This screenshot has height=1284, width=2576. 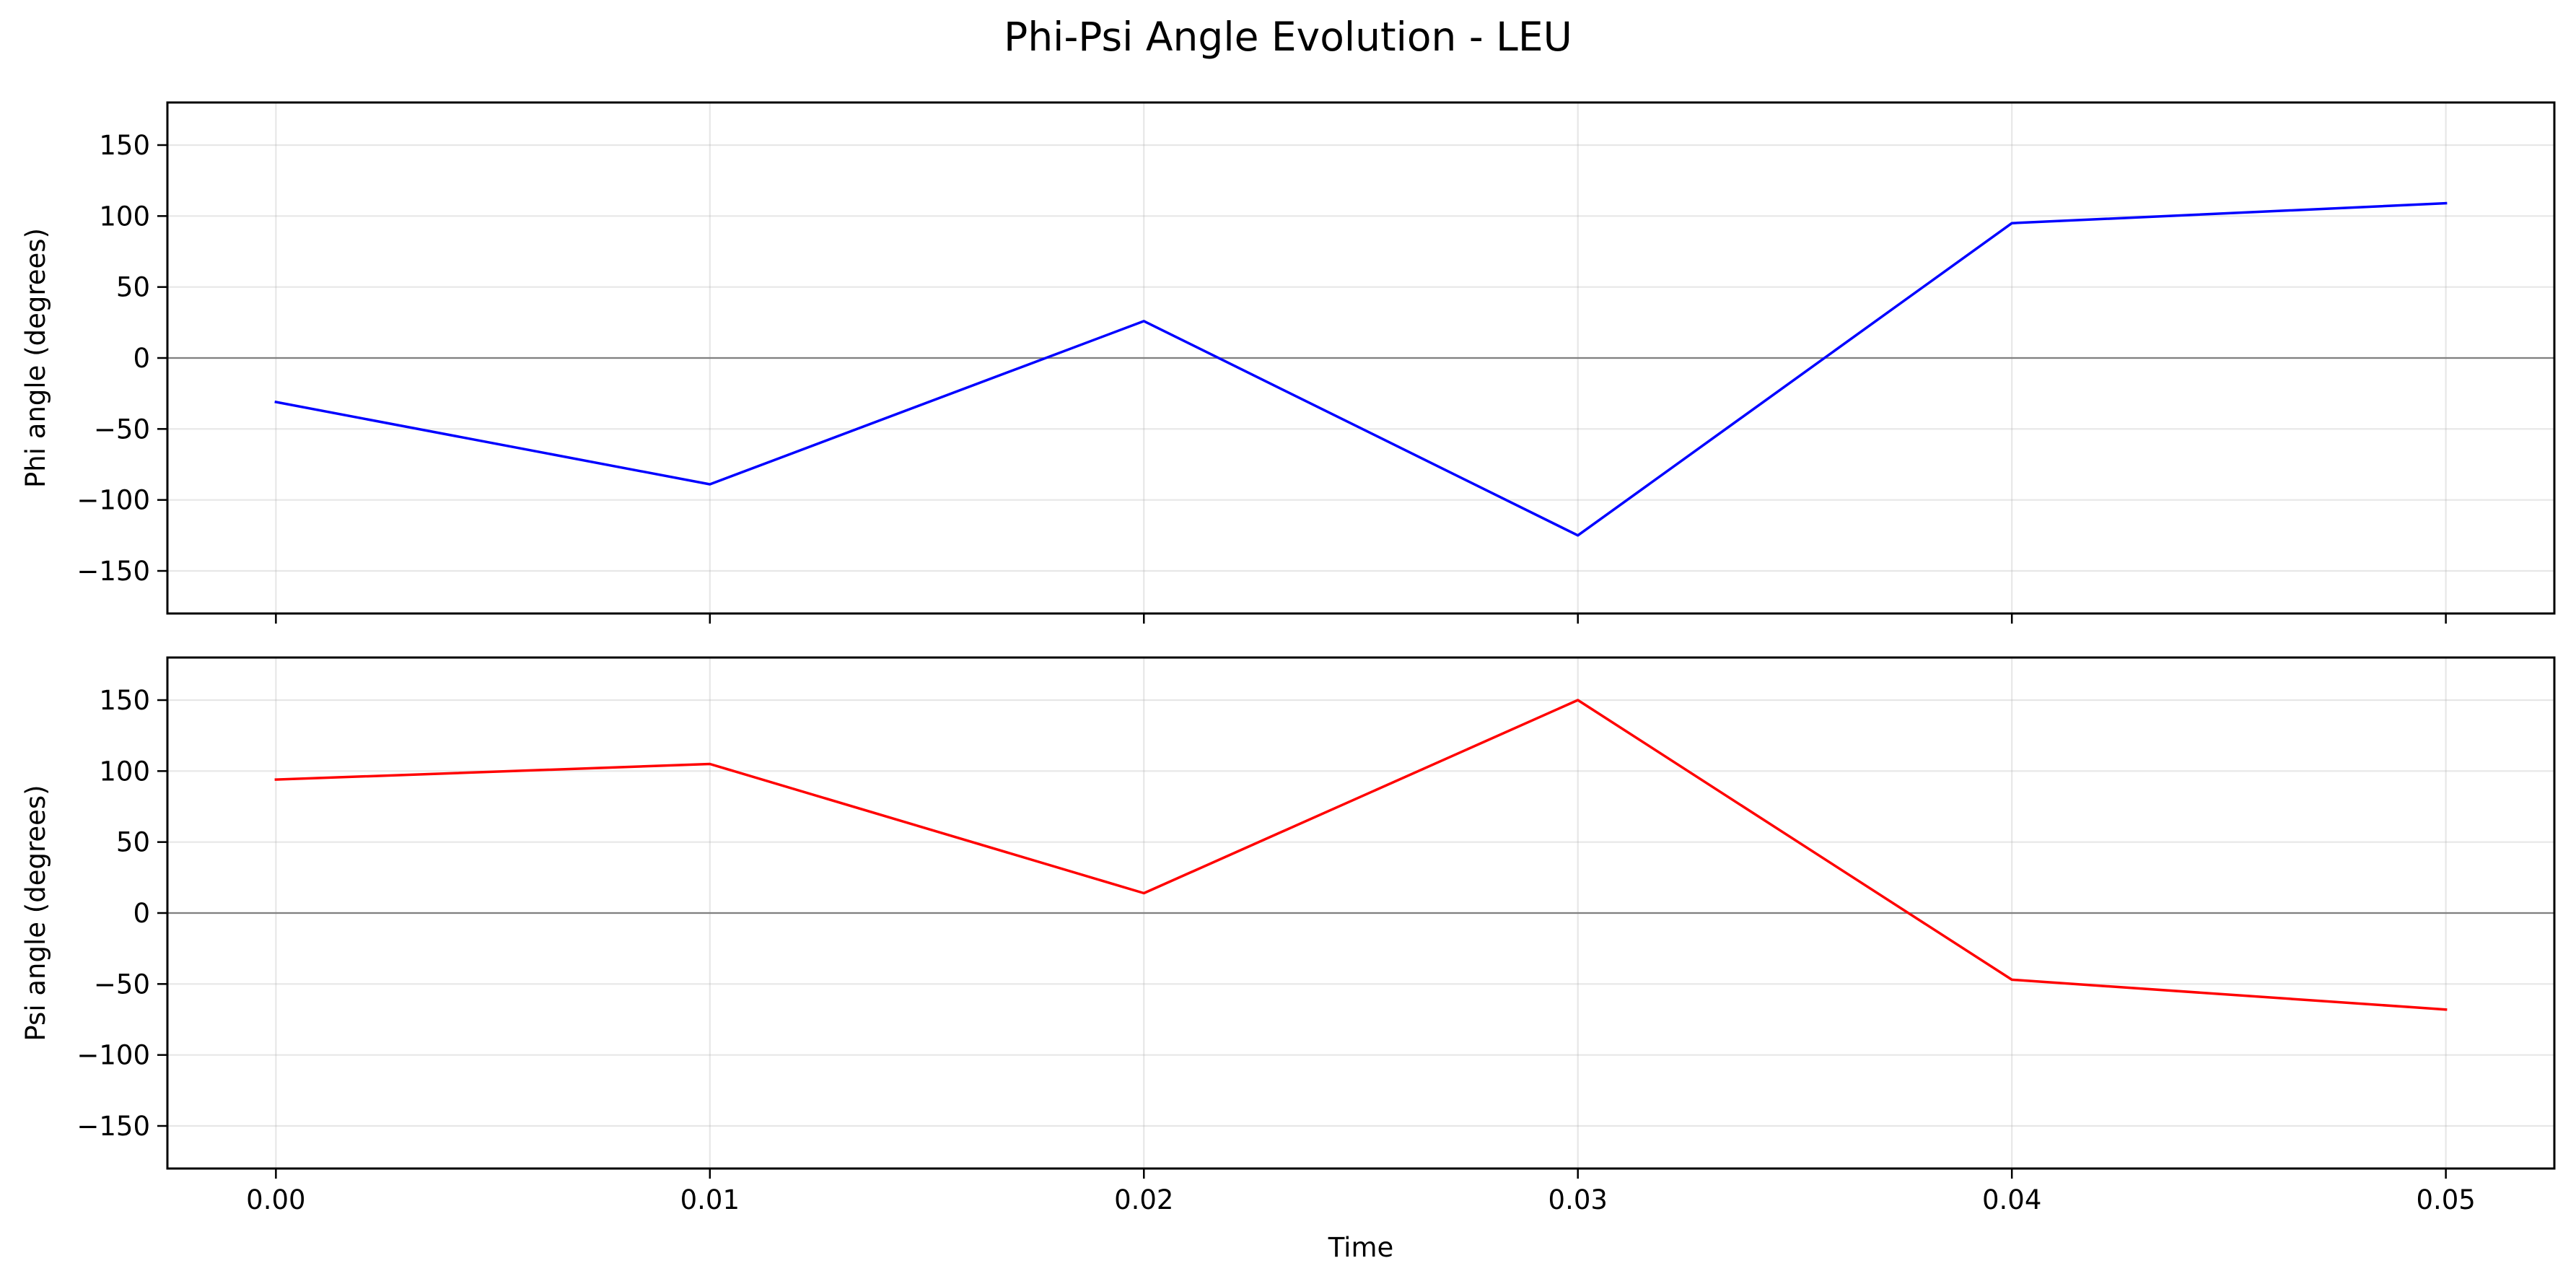 I want to click on phi-y-tick-label: 0, so click(x=141, y=358).